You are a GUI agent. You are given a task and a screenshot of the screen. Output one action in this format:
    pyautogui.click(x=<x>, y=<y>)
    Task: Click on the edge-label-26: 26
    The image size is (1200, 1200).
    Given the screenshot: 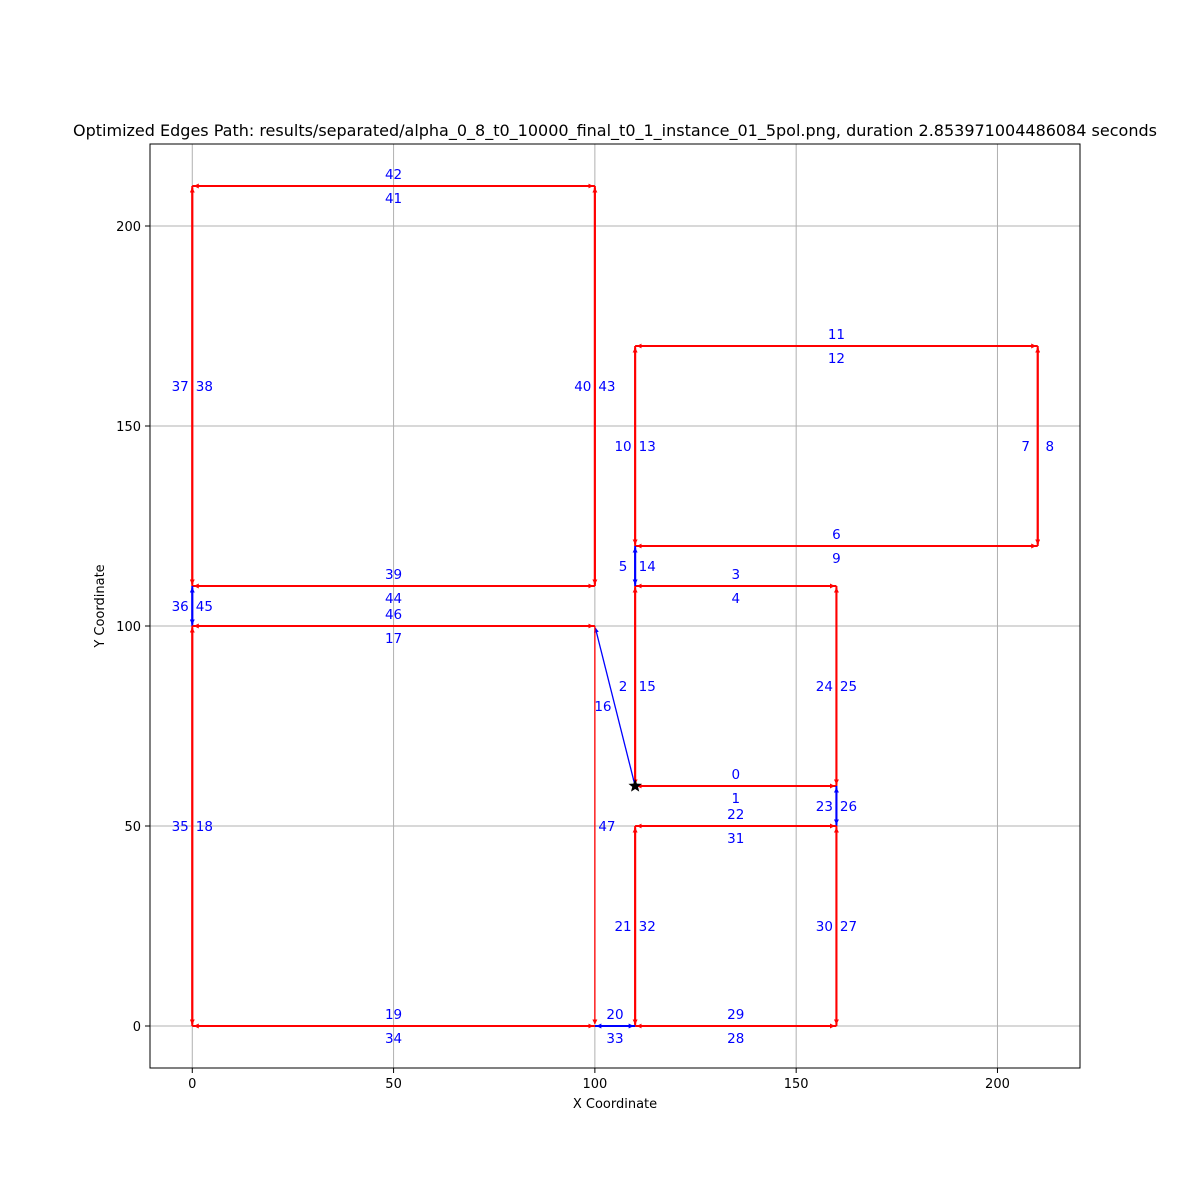 What is the action you would take?
    pyautogui.click(x=848, y=807)
    